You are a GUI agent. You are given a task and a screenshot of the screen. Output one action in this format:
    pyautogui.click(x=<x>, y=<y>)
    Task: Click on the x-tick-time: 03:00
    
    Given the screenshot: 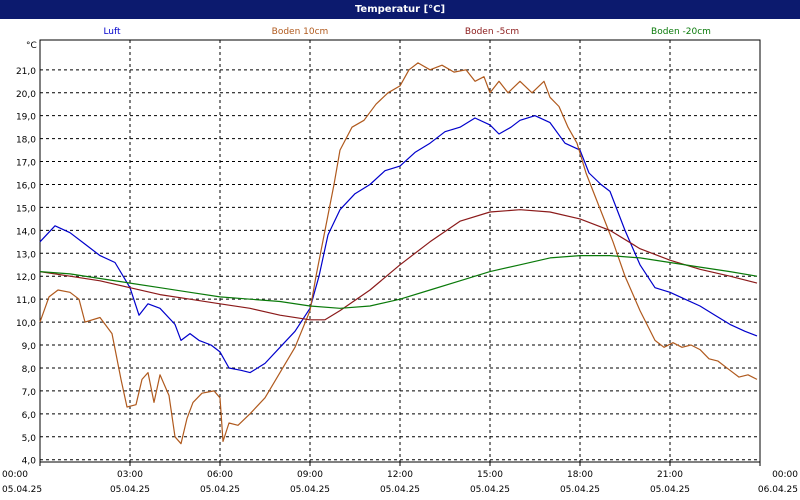 What is the action you would take?
    pyautogui.click(x=130, y=475)
    